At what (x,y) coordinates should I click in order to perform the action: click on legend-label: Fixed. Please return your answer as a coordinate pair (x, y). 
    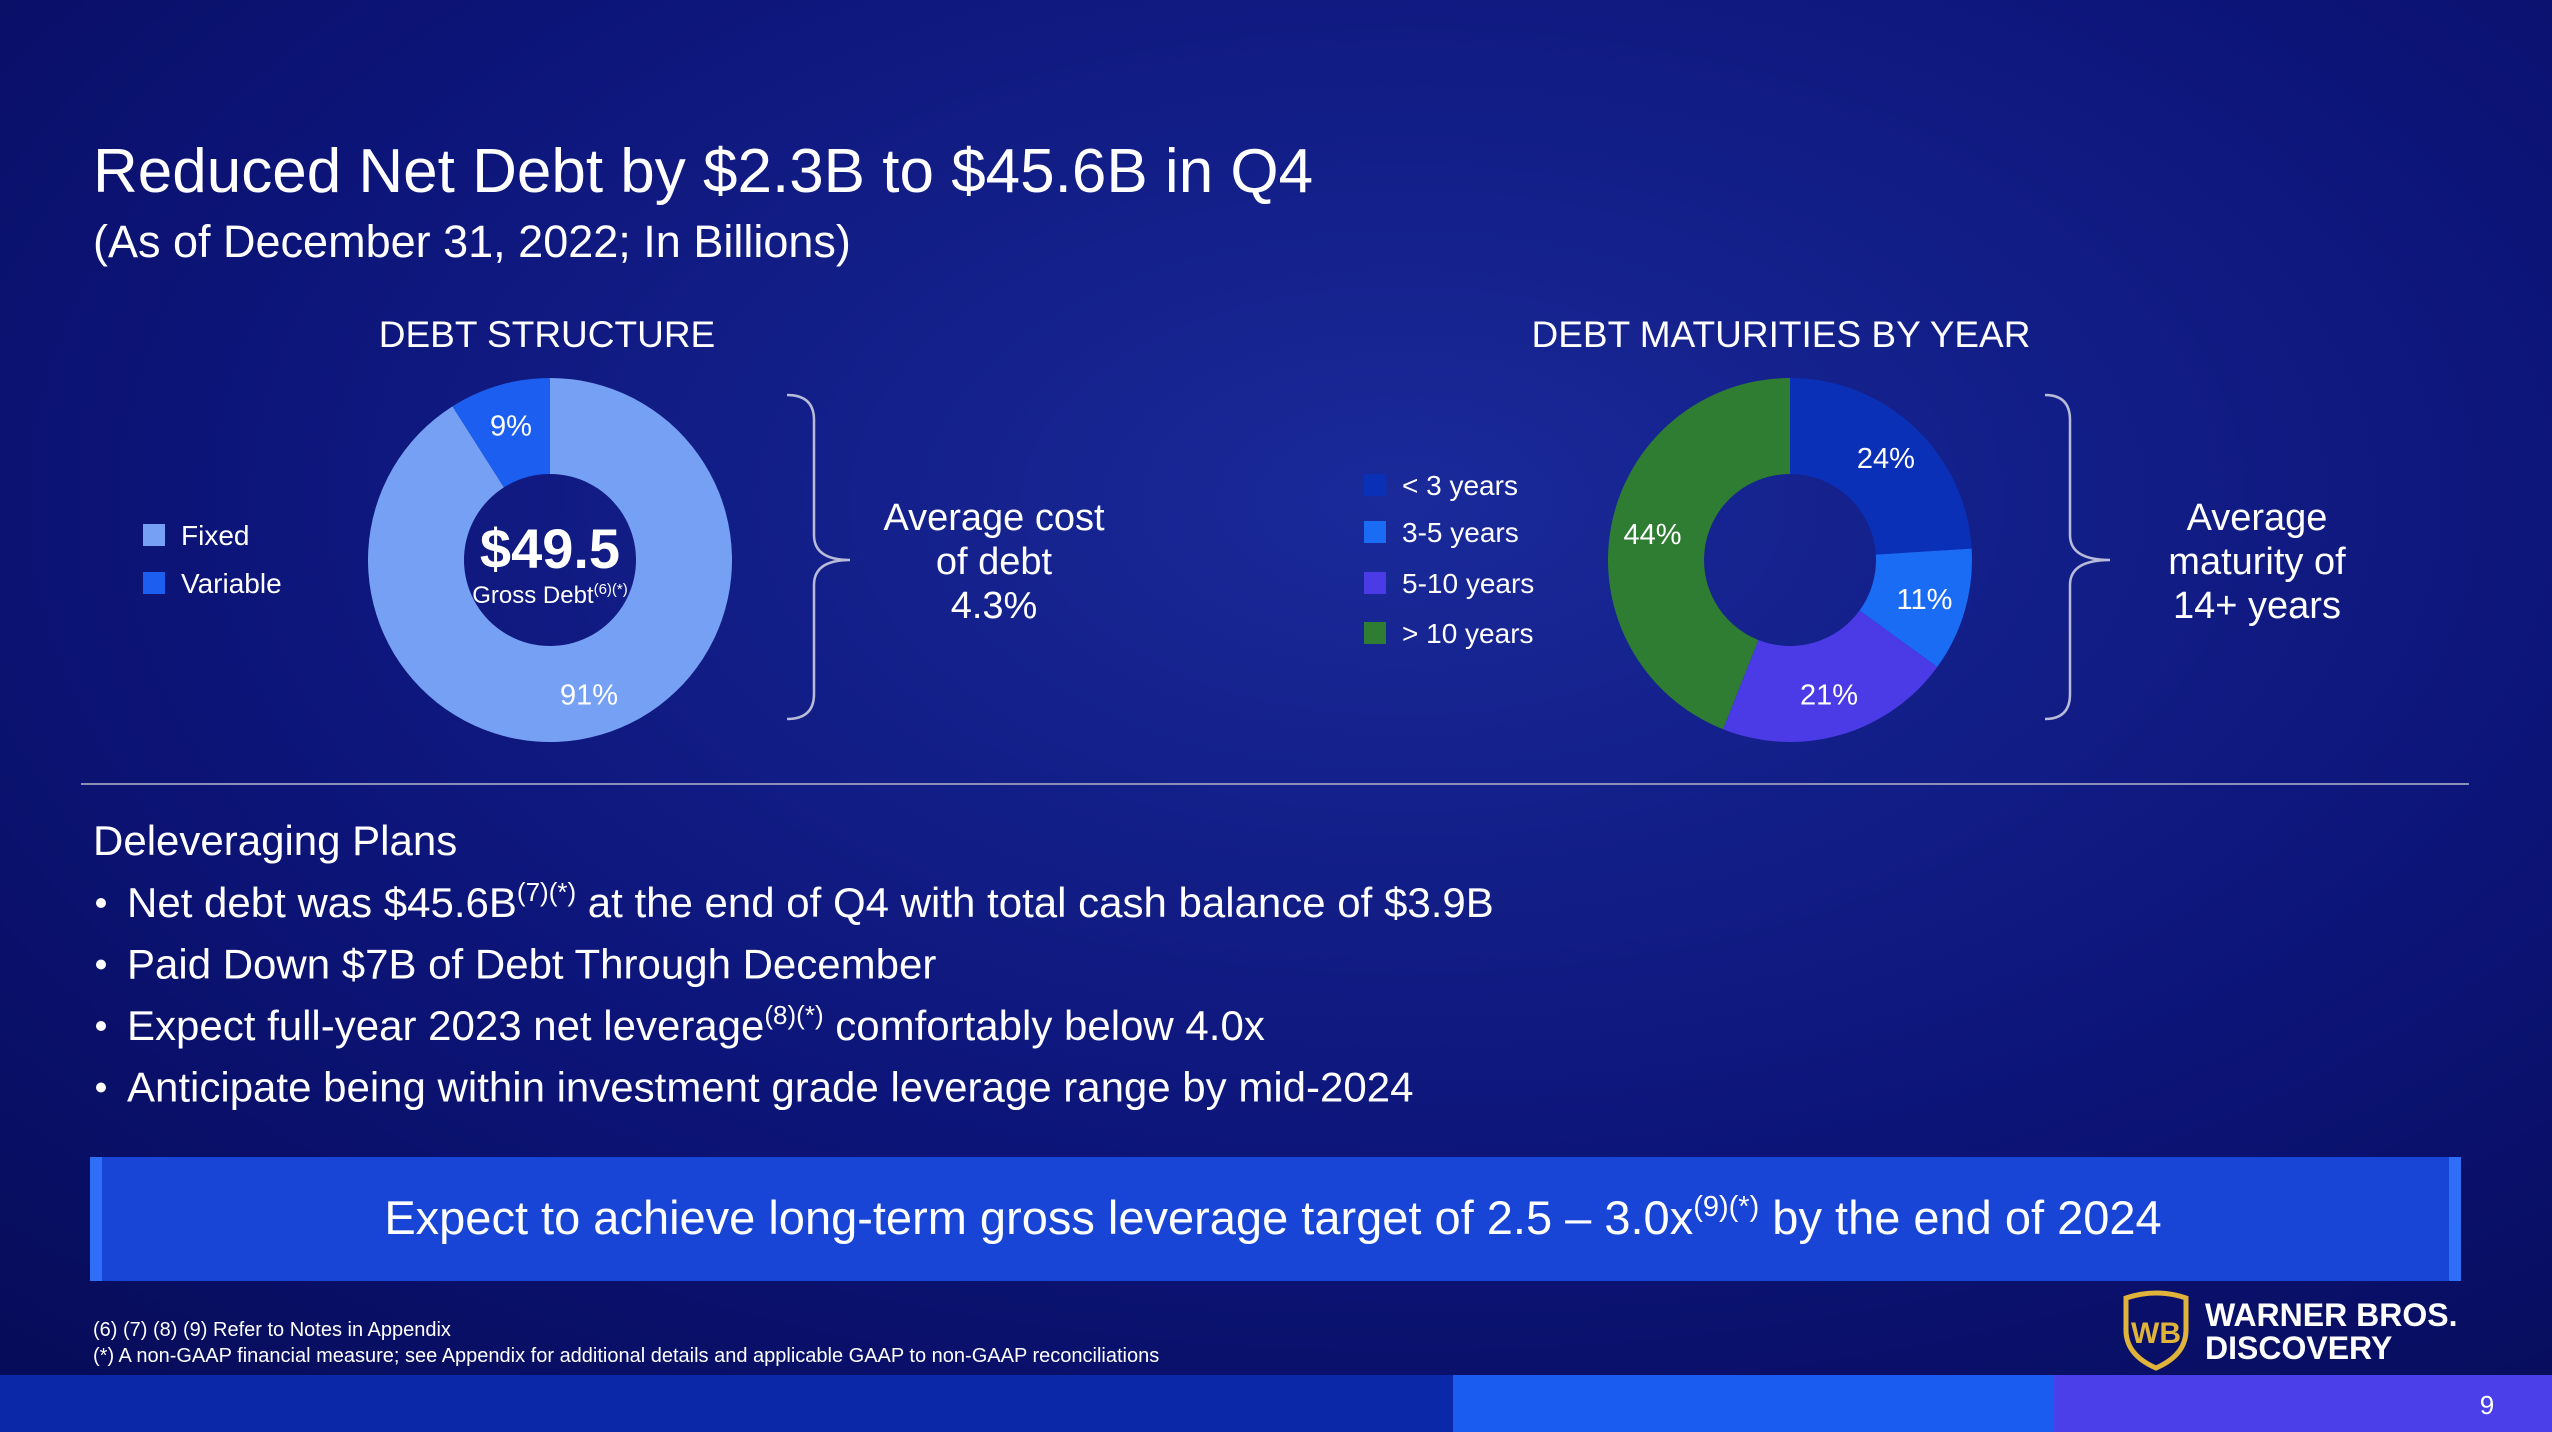
    Looking at the image, I should click on (215, 535).